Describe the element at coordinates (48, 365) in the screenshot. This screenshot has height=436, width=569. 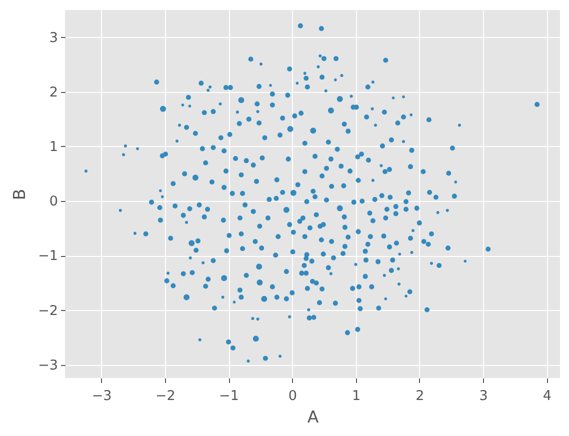
I see `y-tick-label: −3` at that location.